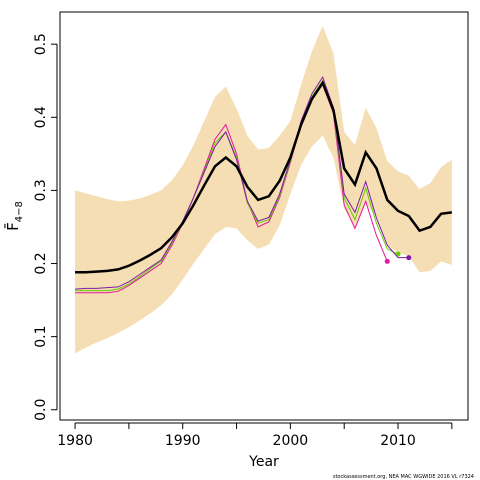 The width and height of the screenshot is (480, 480). What do you see at coordinates (398, 441) in the screenshot?
I see `x-tick-label: 2010` at bounding box center [398, 441].